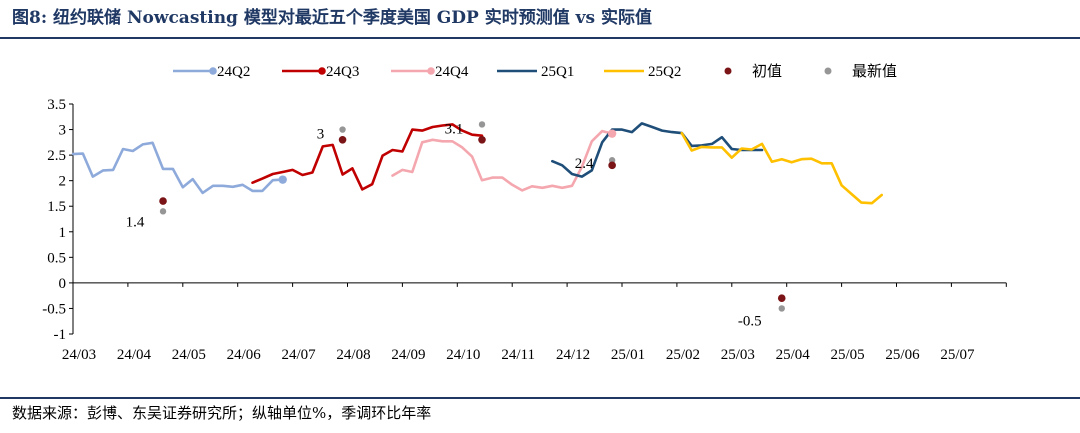 Image resolution: width=1080 pixels, height=433 pixels. What do you see at coordinates (79, 355) in the screenshot?
I see `x-tick-label: 24/03` at bounding box center [79, 355].